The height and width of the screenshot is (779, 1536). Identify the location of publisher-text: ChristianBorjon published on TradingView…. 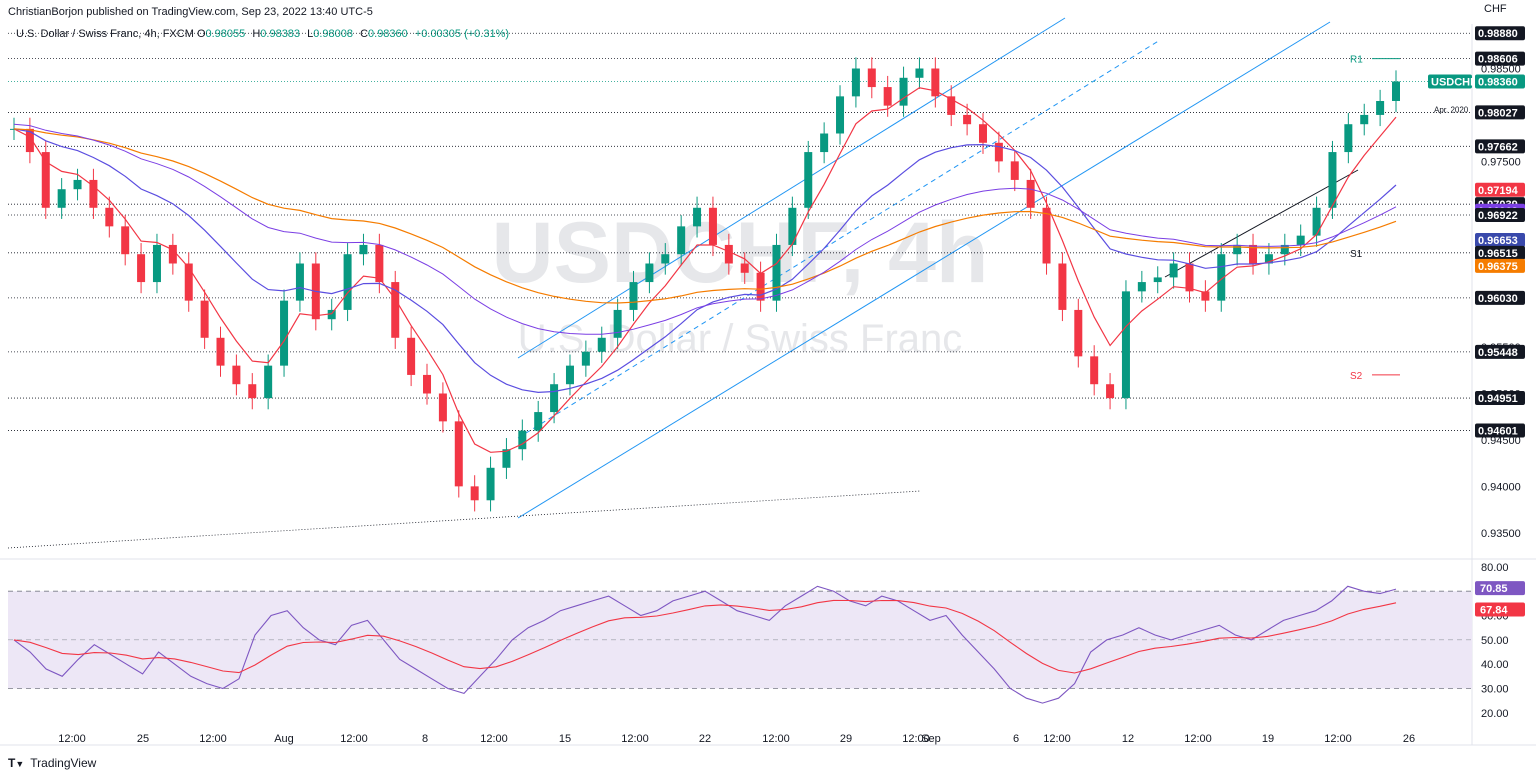
(190, 12).